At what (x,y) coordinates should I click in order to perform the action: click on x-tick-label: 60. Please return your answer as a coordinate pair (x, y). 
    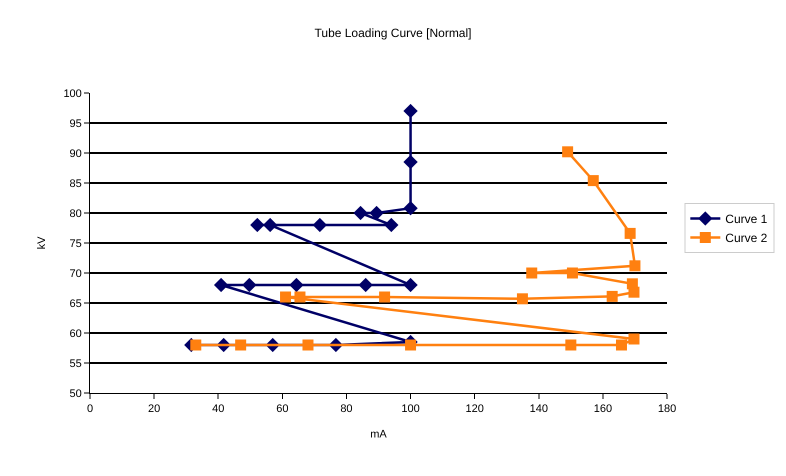
    Looking at the image, I should click on (282, 409).